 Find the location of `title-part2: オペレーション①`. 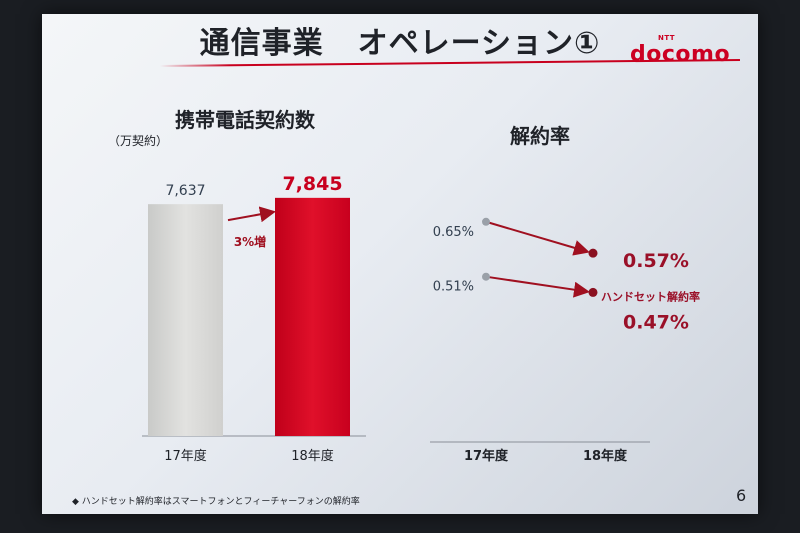

title-part2: オペレーション① is located at coordinates (479, 43).